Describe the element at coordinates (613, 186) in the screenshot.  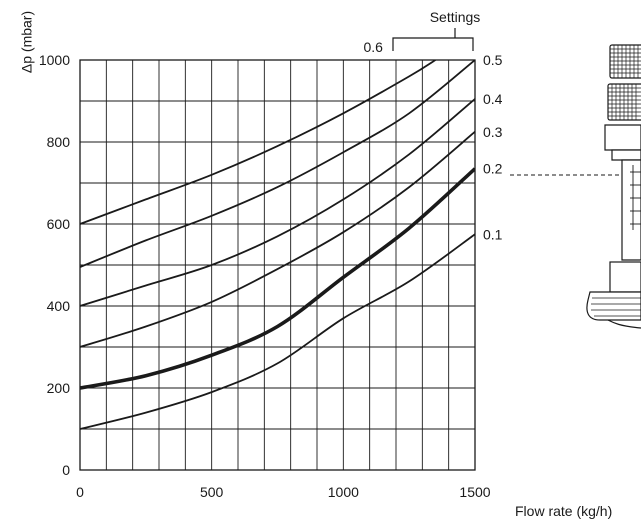
I see `valve-illustration` at that location.